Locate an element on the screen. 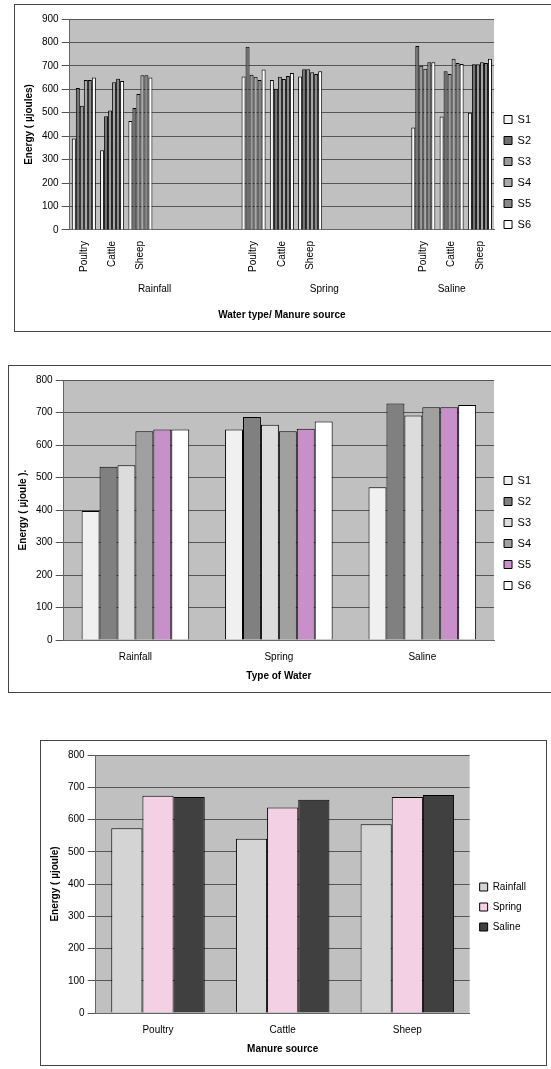 The width and height of the screenshot is (551, 1069). y-tick-label: 900 is located at coordinates (51, 18).